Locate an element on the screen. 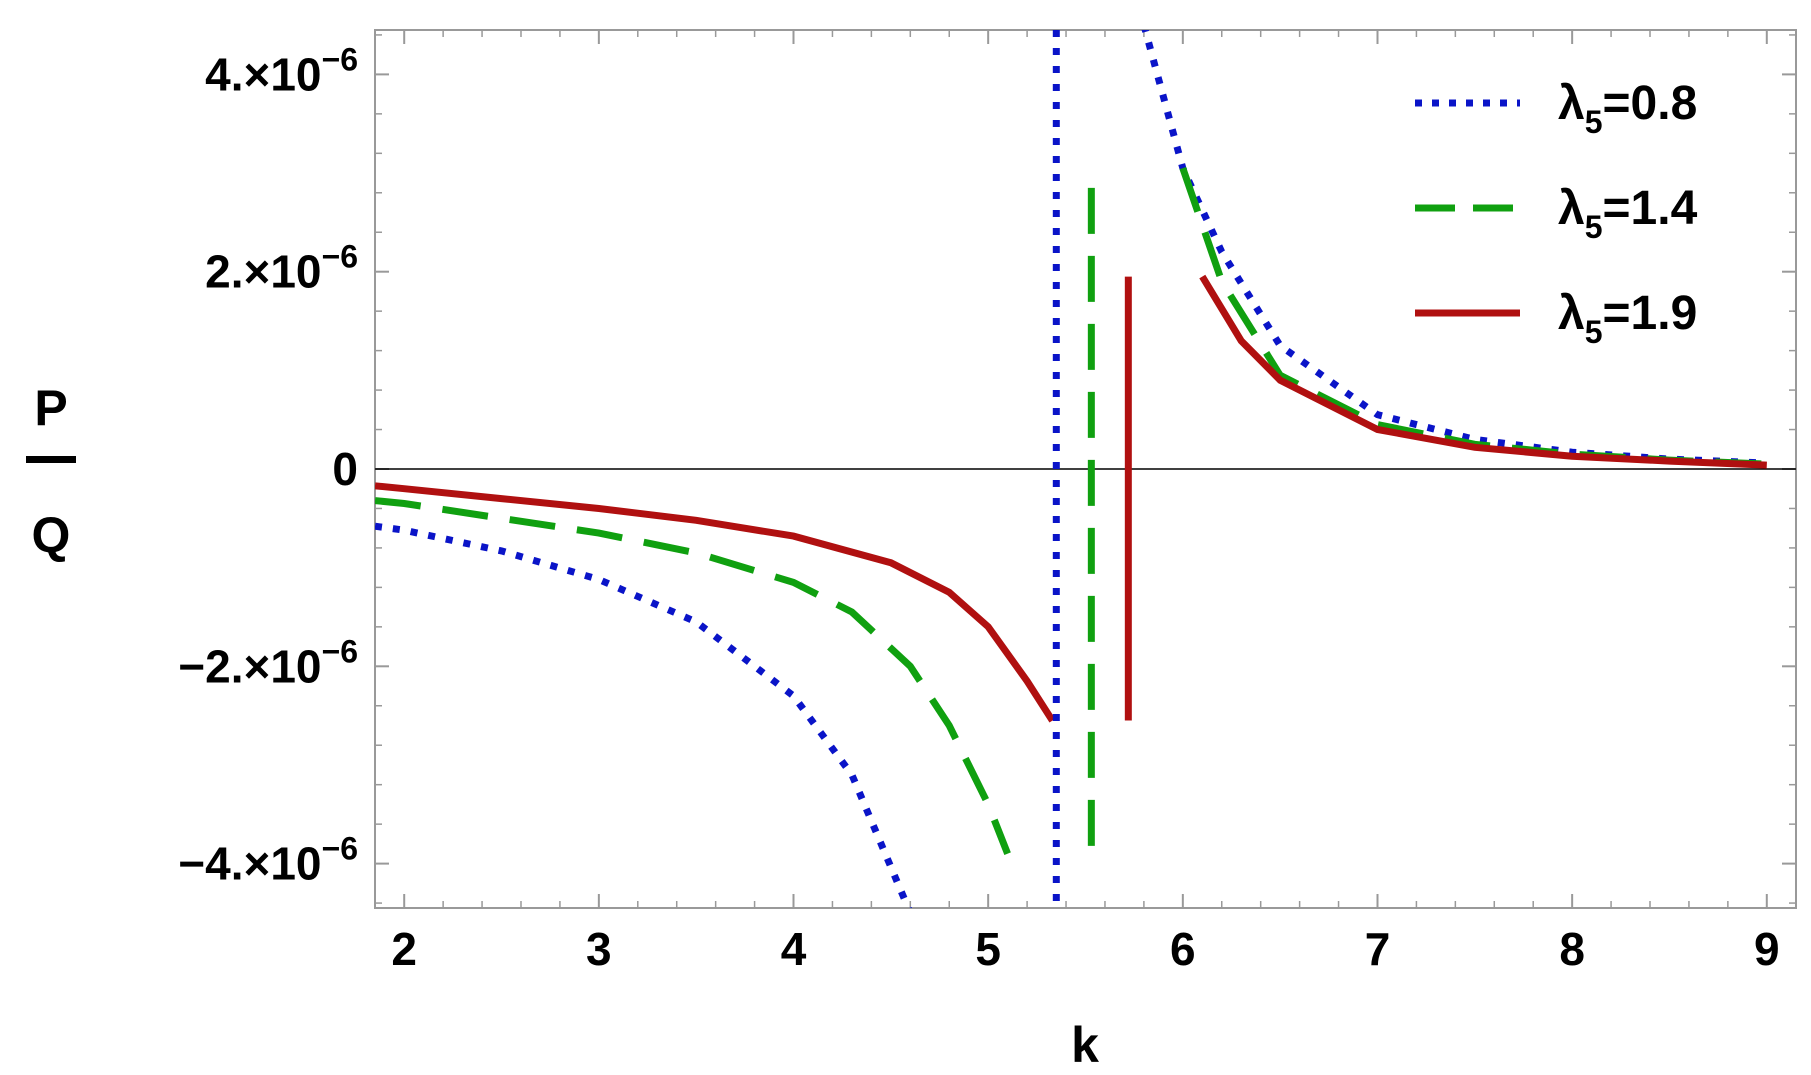 Image resolution: width=1811 pixels, height=1075 pixels. y-axis-label-denominator: Q is located at coordinates (51, 535).